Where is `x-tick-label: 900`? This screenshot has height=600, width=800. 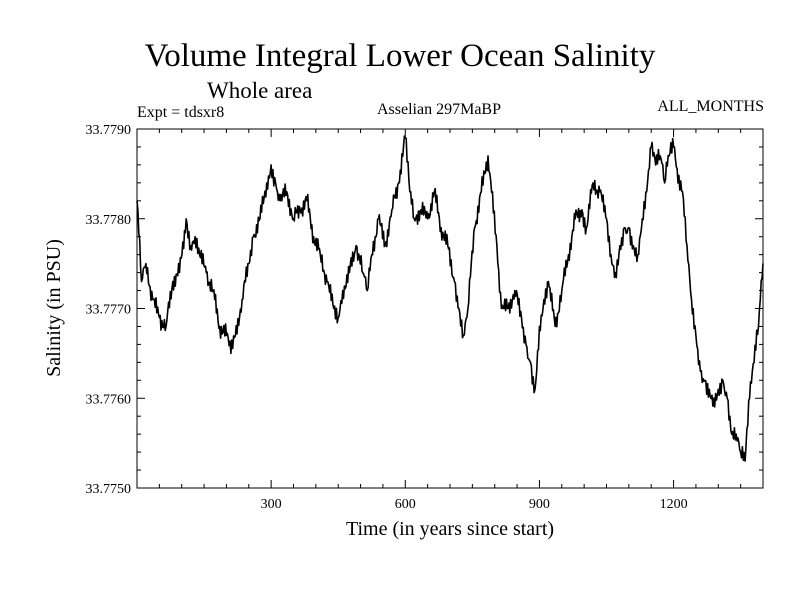 x-tick-label: 900 is located at coordinates (539, 504).